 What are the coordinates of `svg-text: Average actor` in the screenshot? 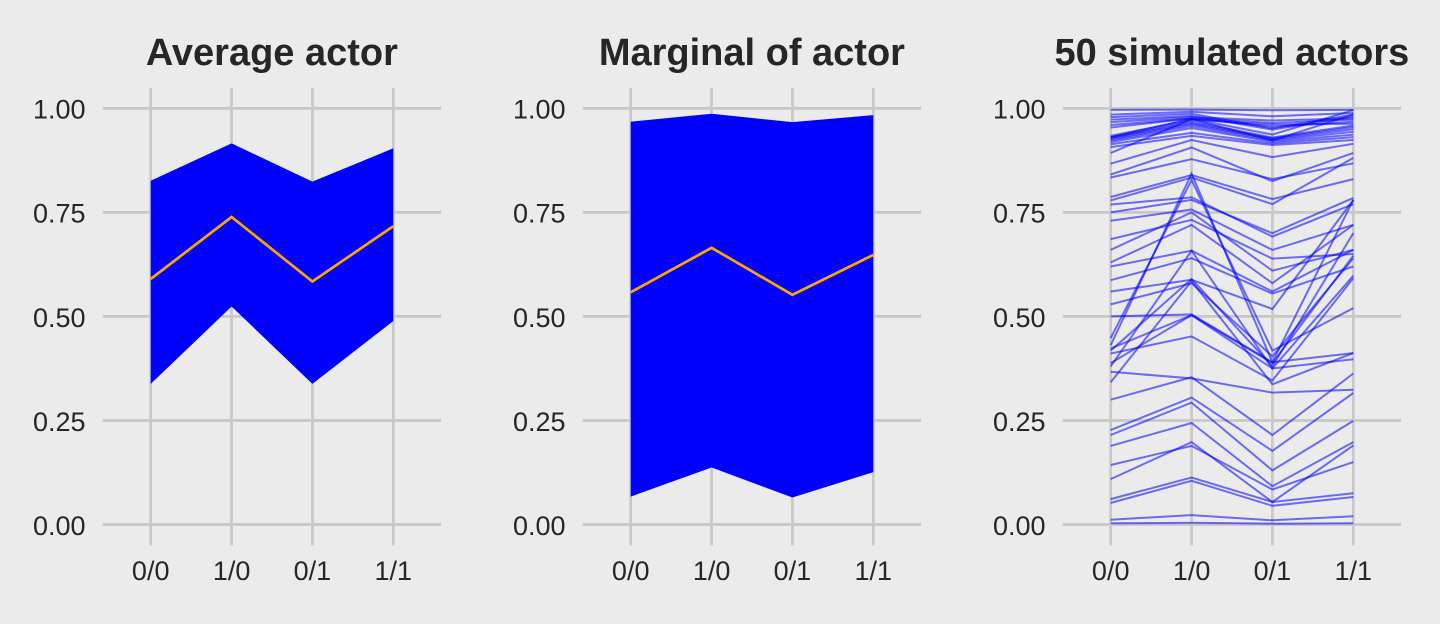 It's located at (272, 53).